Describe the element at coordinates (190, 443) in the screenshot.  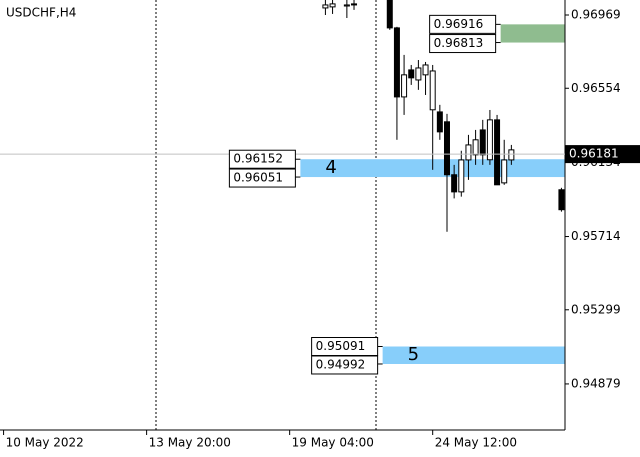
I see `x-tick-label: 13 May 20:00` at that location.